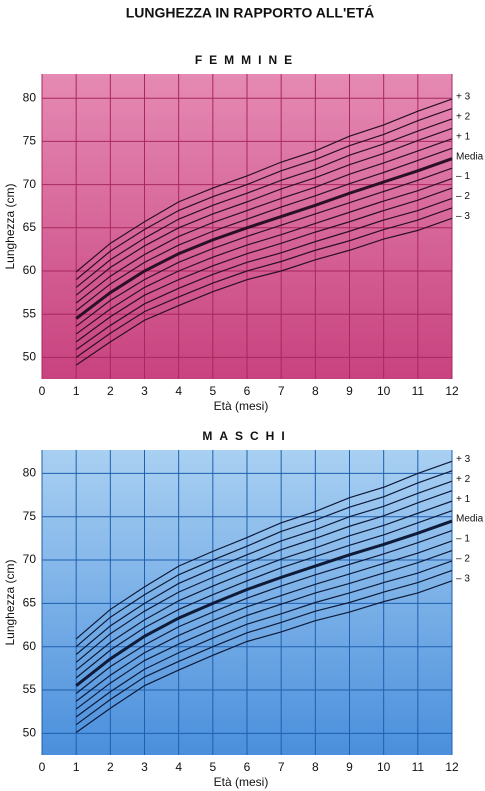 Image resolution: width=485 pixels, height=791 pixels. I want to click on chart-title: FEMMINE, so click(247, 60).